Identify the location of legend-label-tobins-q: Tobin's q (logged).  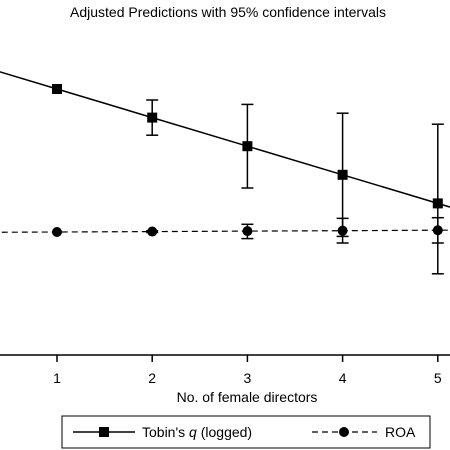
(197, 432).